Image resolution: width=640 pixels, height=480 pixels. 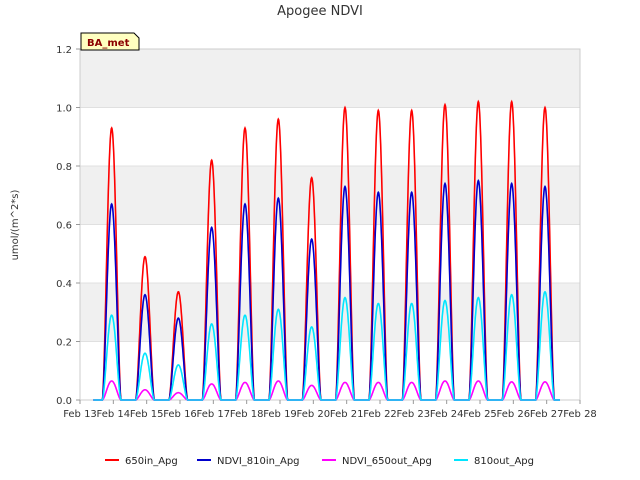 I want to click on badge-box, so click(x=110, y=41).